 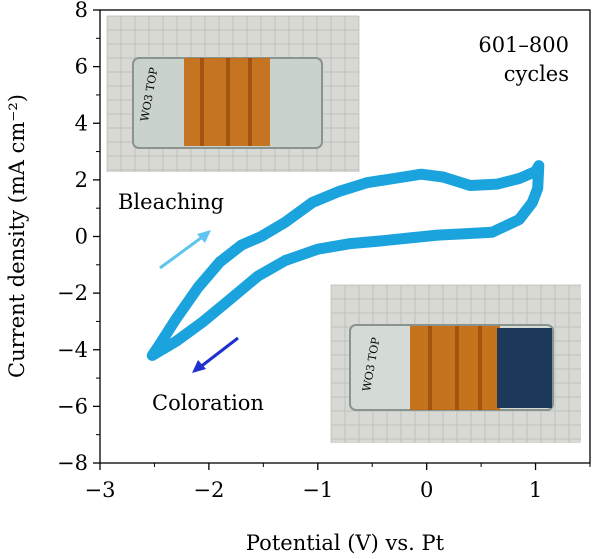 I want to click on x-tick-label: 0, so click(x=426, y=490).